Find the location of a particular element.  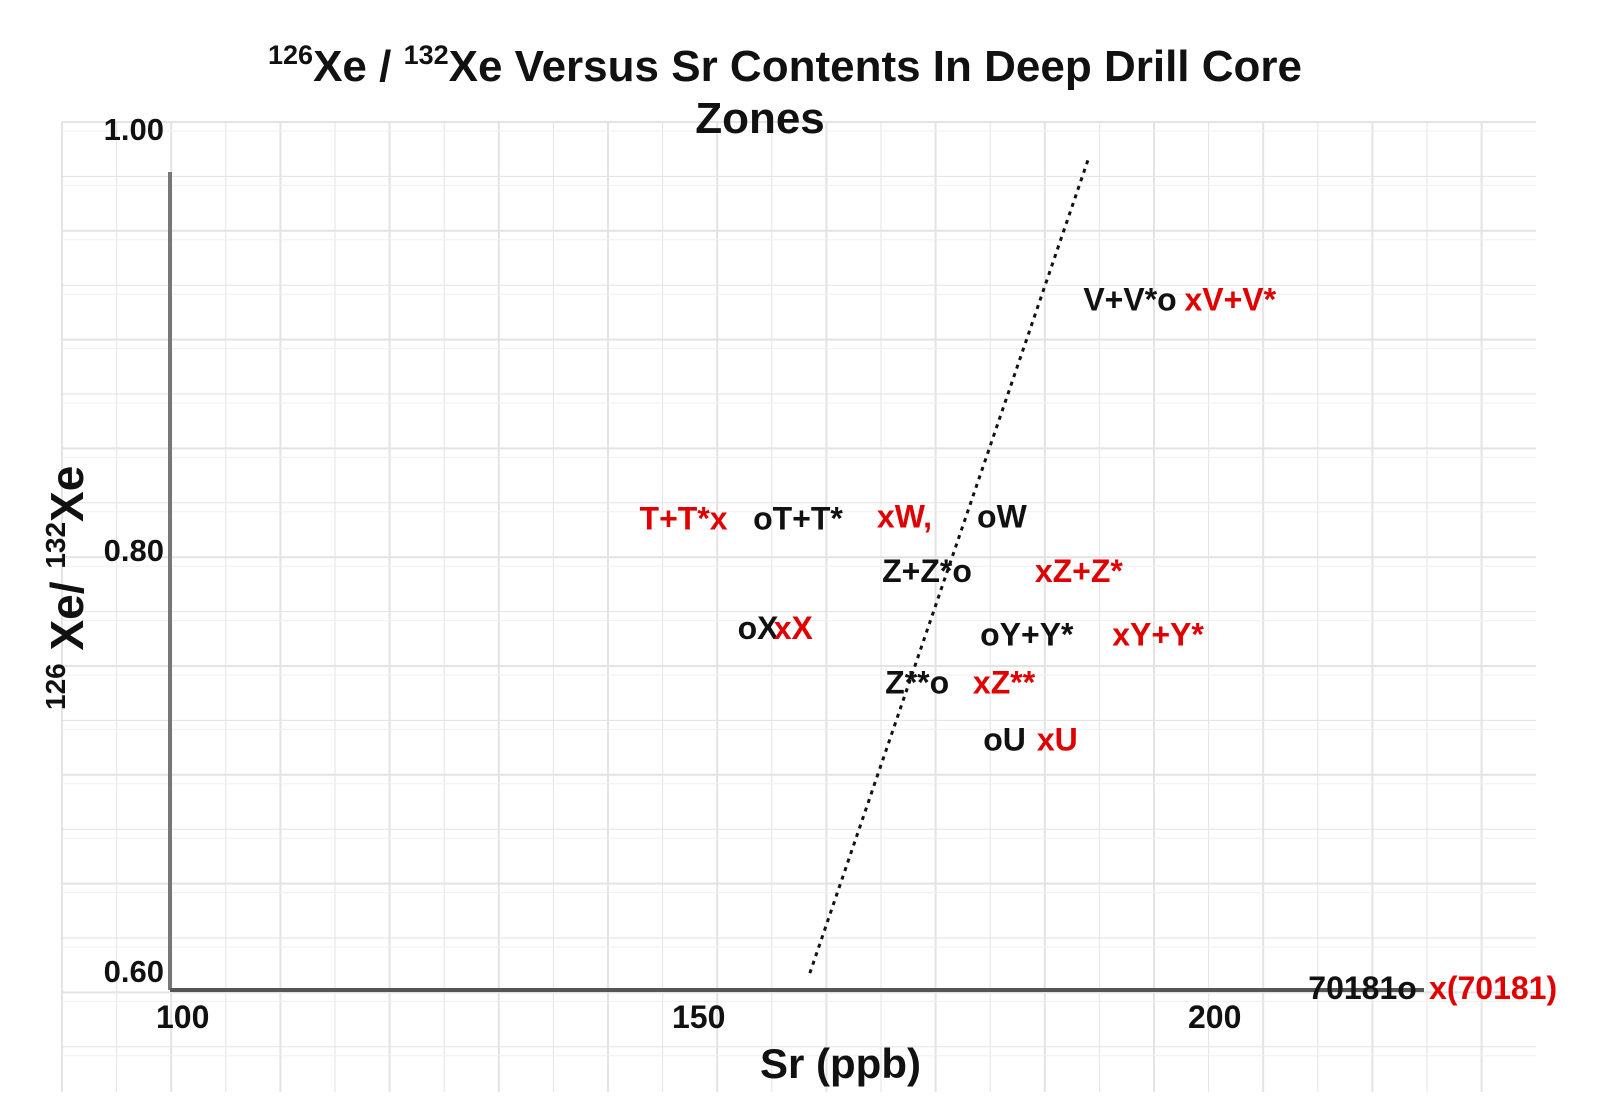

data-point-label: xZ+Z* is located at coordinates (1079, 571).